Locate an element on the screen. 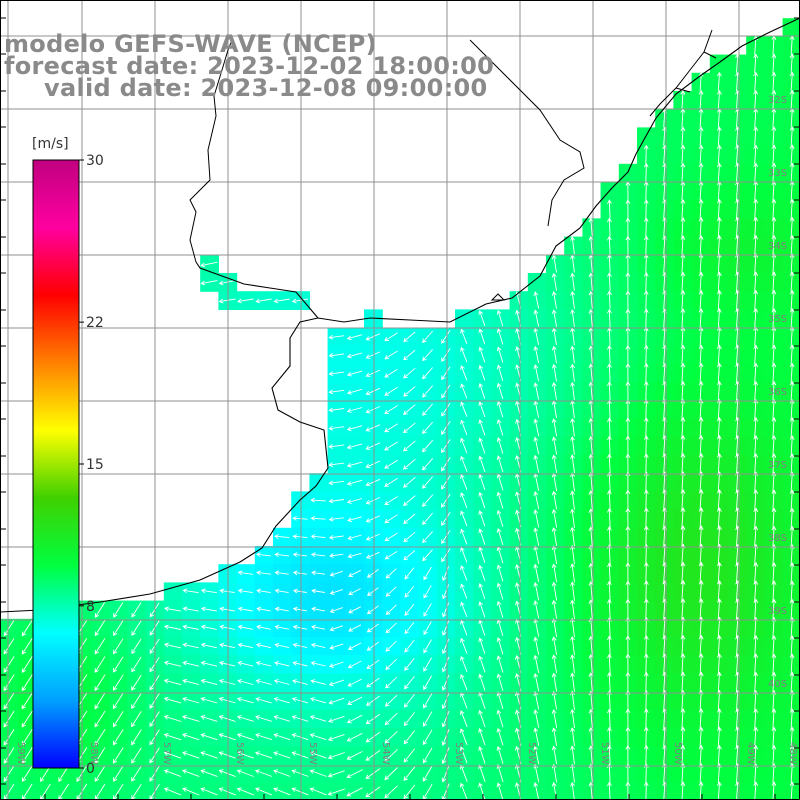 This screenshot has height=800, width=800. lon-label: 59W is located at coordinates (20, 753).